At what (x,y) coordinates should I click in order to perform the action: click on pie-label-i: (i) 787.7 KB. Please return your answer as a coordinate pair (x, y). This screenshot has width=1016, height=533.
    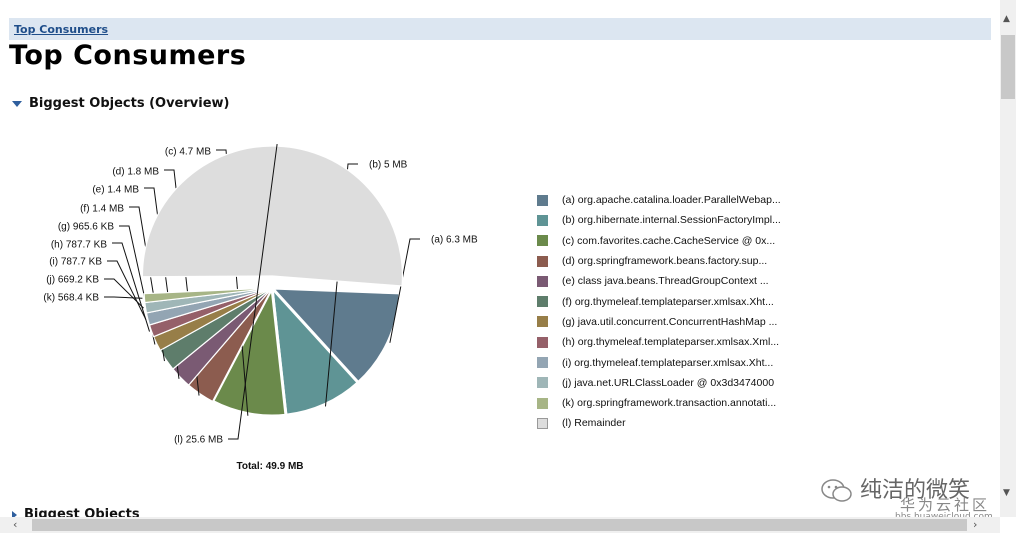
    Looking at the image, I should click on (75, 262).